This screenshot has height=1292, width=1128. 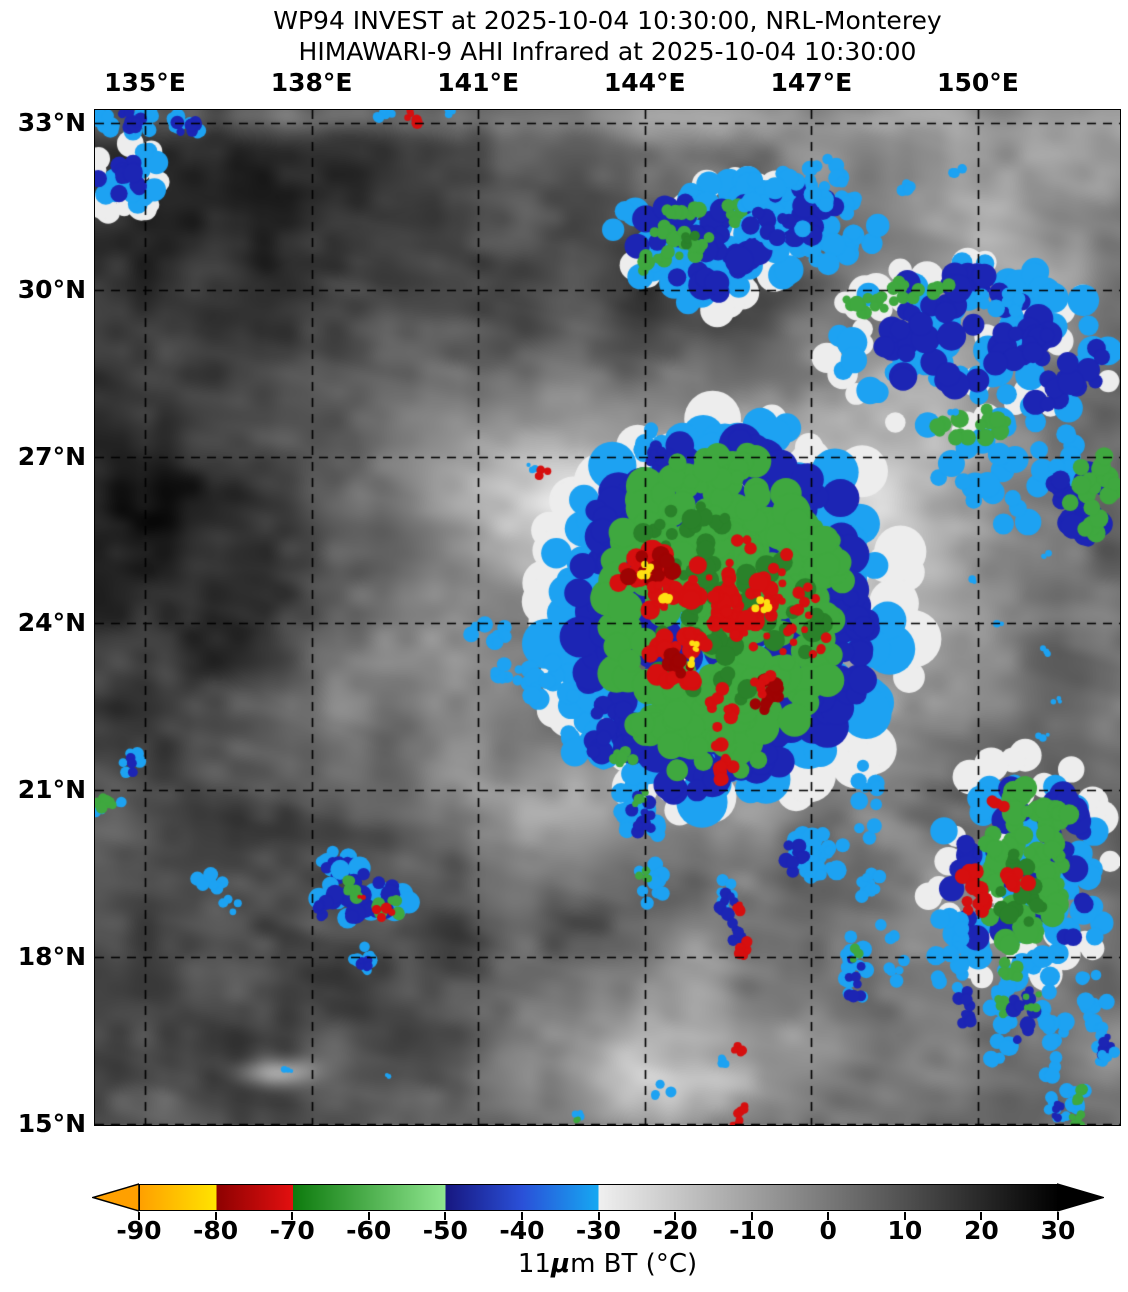 What do you see at coordinates (51, 456) in the screenshot?
I see `lat-tick-label: 27°N` at bounding box center [51, 456].